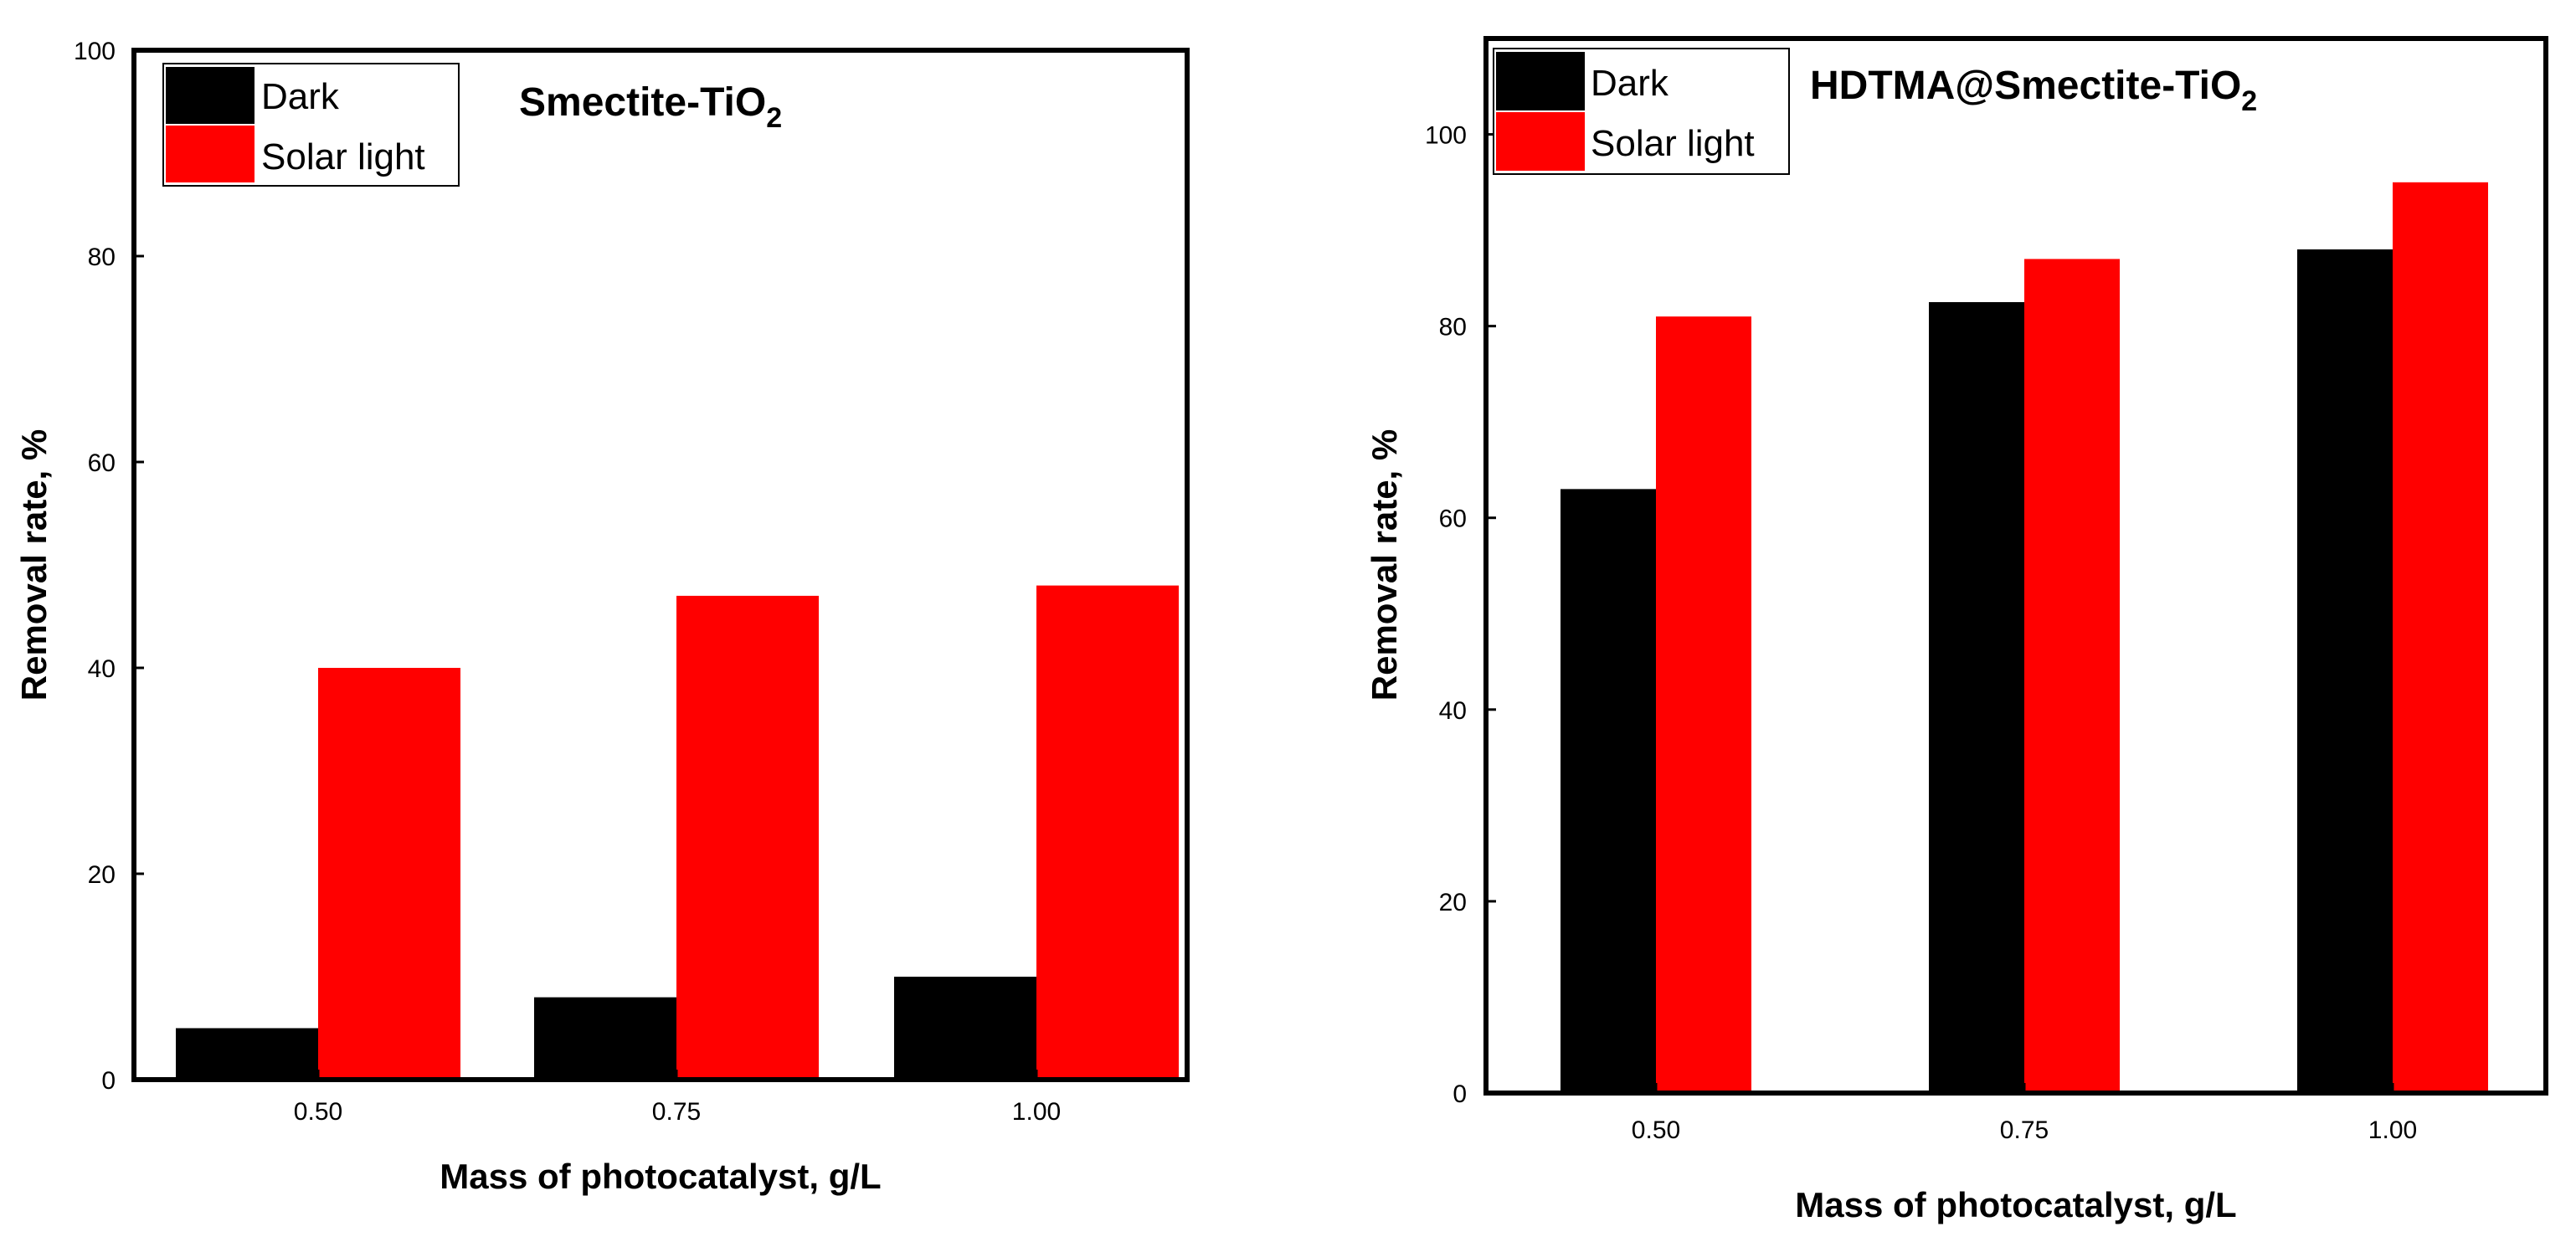 The height and width of the screenshot is (1242, 2576). Describe the element at coordinates (1541, 141) in the screenshot. I see `chart-2-legend-swatch-solar` at that location.